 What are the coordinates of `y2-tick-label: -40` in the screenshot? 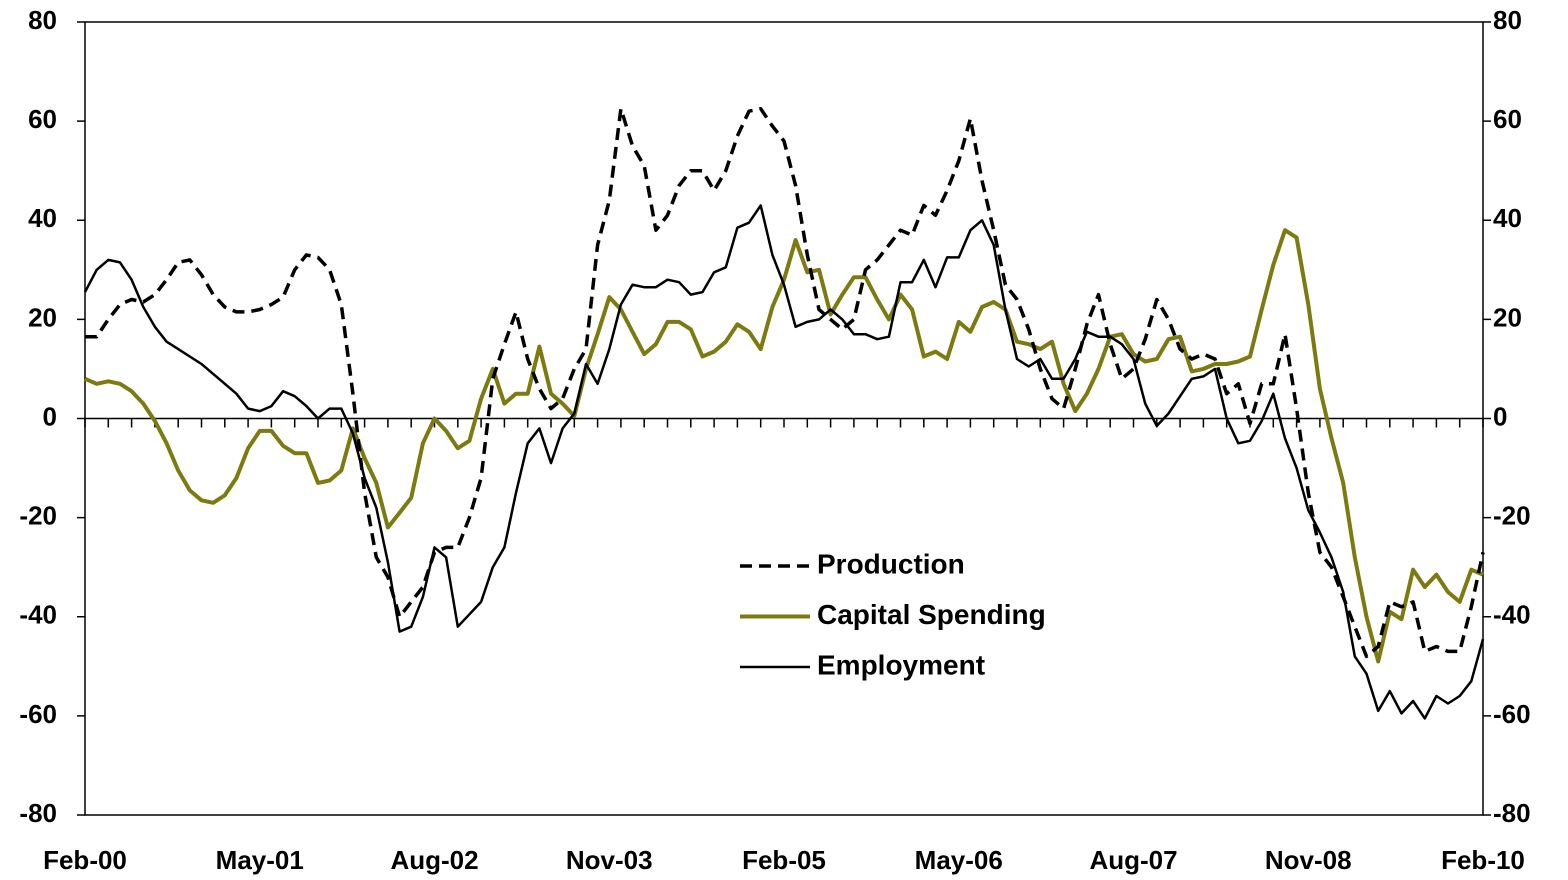 It's located at (1512, 615).